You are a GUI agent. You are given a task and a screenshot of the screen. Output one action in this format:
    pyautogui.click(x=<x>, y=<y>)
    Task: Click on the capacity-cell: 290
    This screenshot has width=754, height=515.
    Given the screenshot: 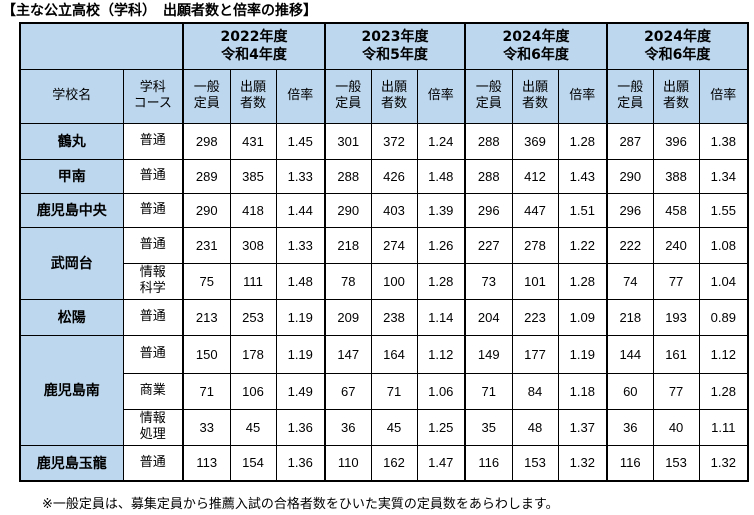 What is the action you would take?
    pyautogui.click(x=206, y=210)
    